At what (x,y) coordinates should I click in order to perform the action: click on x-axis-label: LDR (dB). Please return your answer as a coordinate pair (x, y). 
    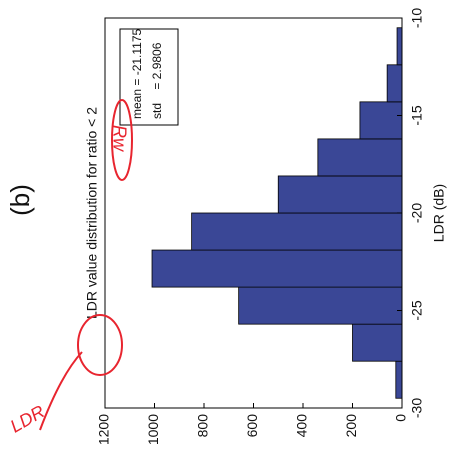
    Looking at the image, I should click on (439, 213).